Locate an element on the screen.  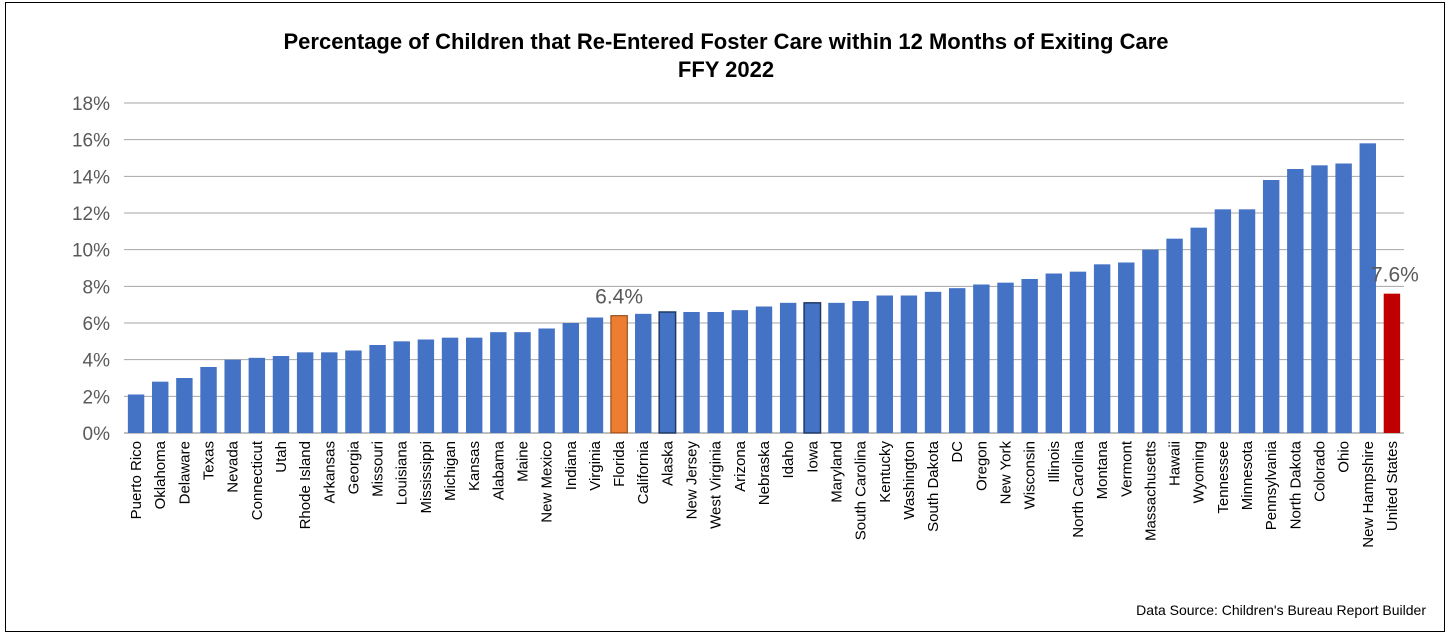
x-tick-label: South Carolina is located at coordinates (861, 490).